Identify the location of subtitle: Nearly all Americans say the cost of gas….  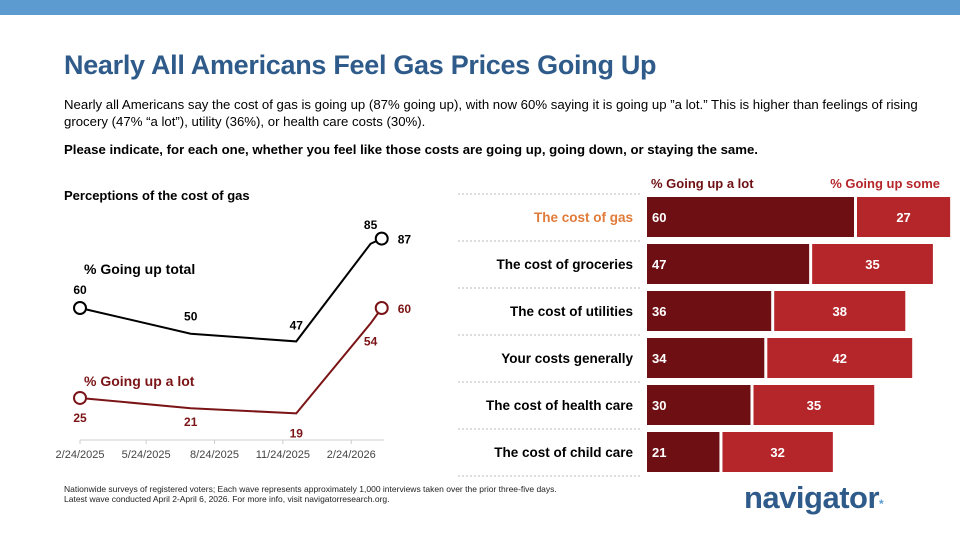
(491, 113).